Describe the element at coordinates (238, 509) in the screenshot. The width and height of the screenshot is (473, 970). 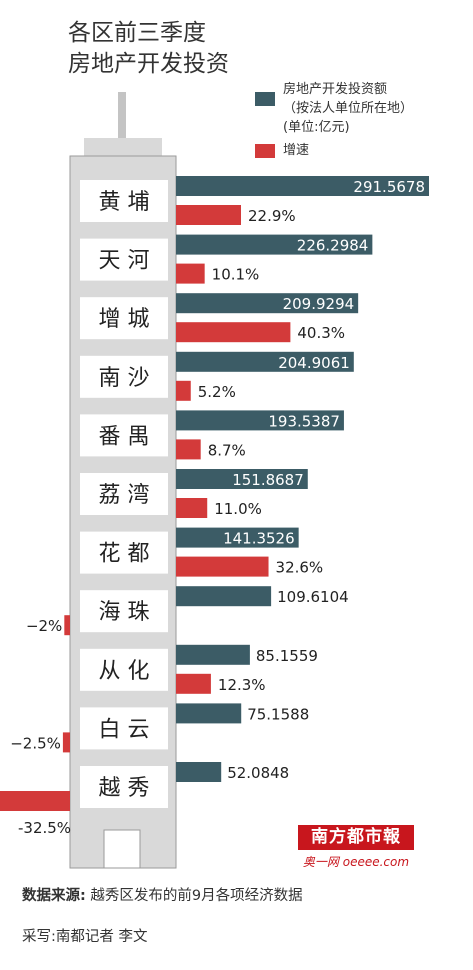
I see `growth-value-label: 11.0%` at that location.